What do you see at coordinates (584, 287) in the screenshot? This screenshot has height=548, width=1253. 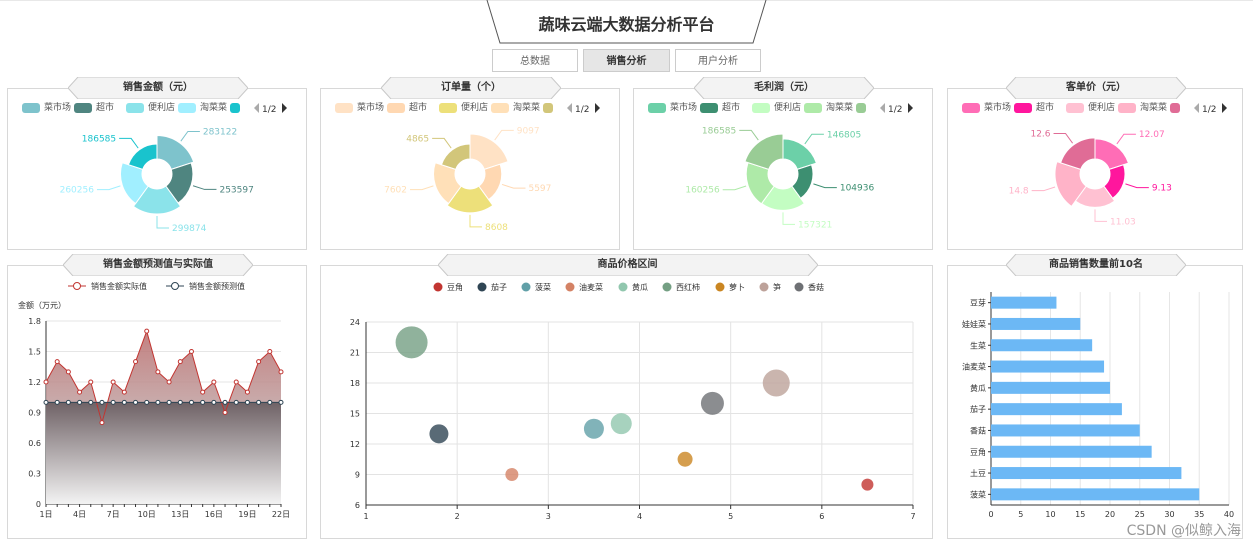 I see `price-range-legend-item: 油麦菜` at bounding box center [584, 287].